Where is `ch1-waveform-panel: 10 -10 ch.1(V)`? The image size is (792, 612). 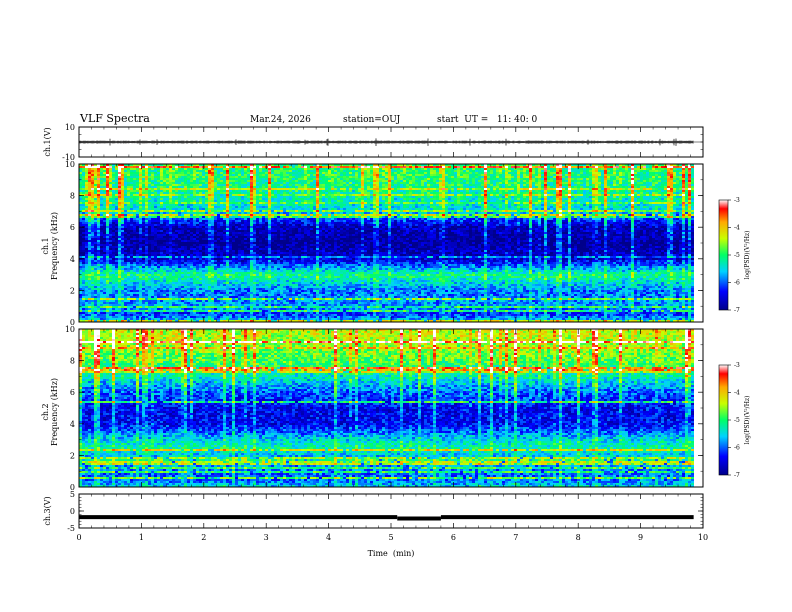 ch1-waveform-panel: 10 -10 ch.1(V) is located at coordinates (373, 142).